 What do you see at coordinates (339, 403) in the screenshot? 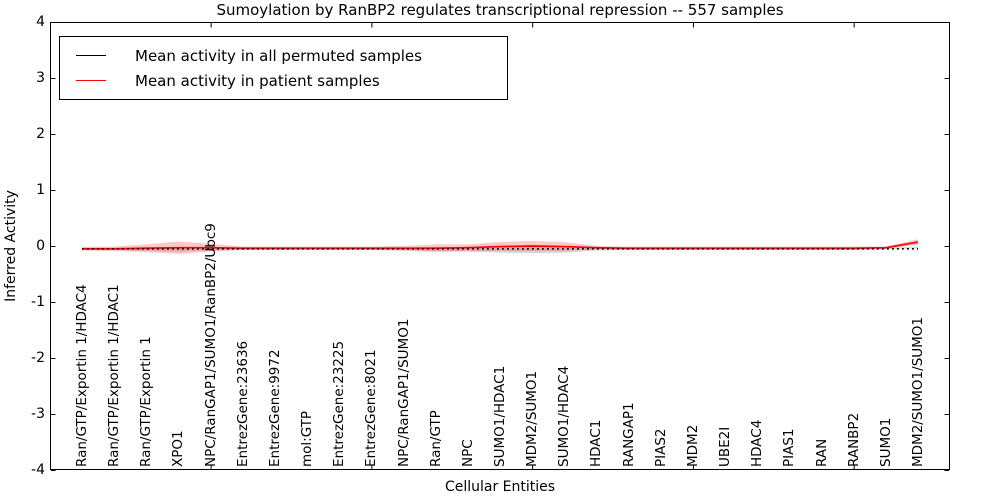
I see `x-category-label: EntrezGene:23225` at bounding box center [339, 403].